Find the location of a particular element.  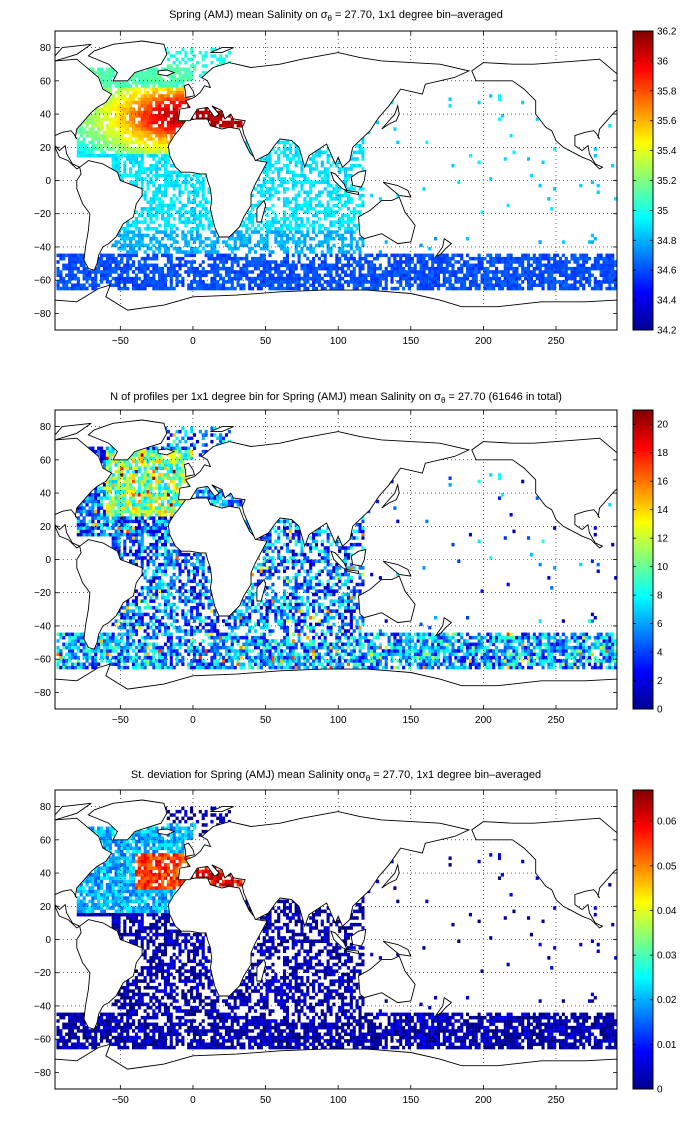

colorbar-tick-label: 34.2 is located at coordinates (667, 331).